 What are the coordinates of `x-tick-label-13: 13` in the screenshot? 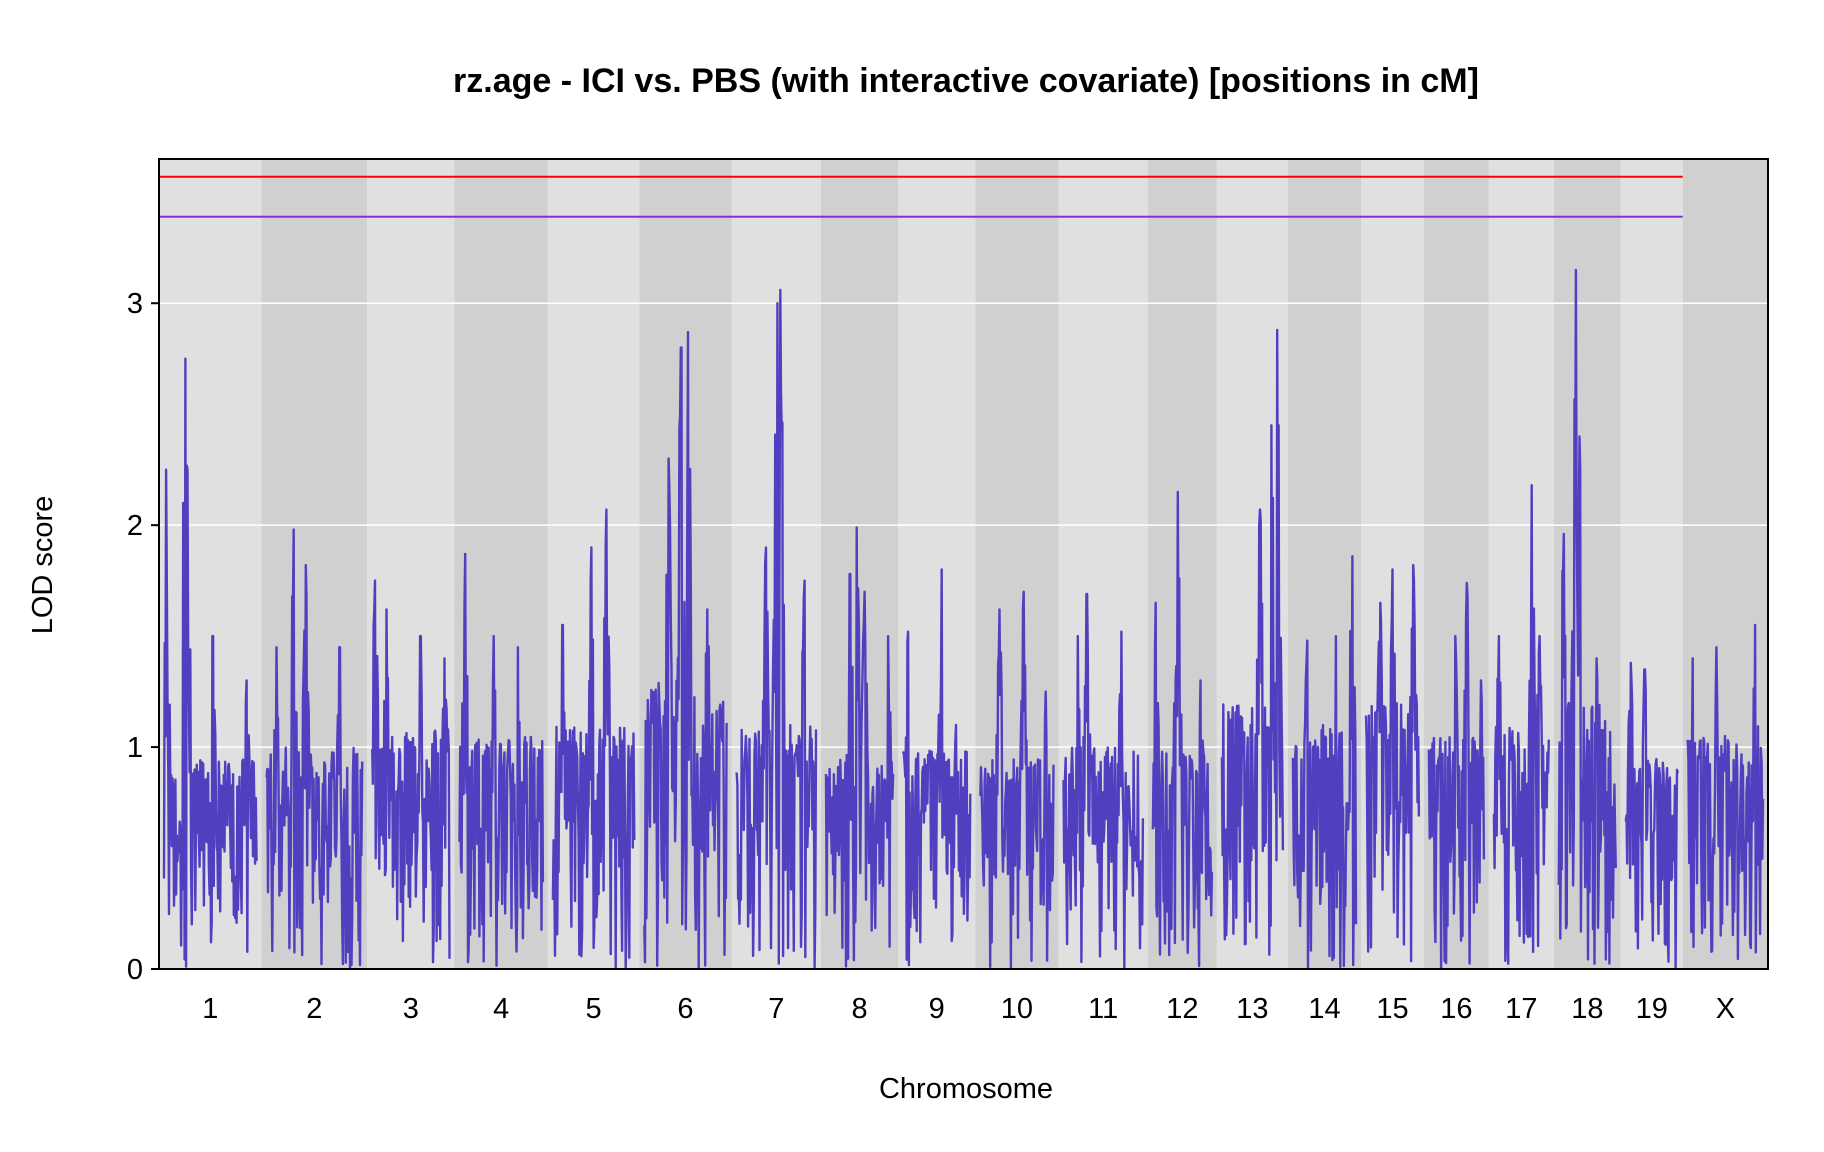 It's located at (1252, 1009).